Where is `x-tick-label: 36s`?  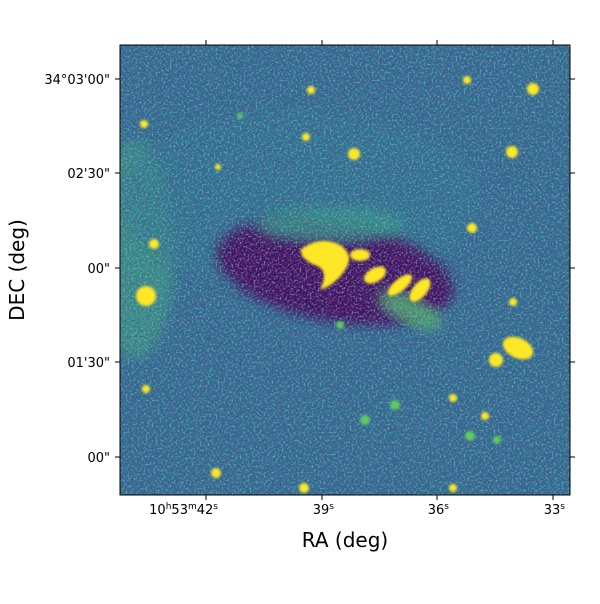
x-tick-label: 36s is located at coordinates (439, 510).